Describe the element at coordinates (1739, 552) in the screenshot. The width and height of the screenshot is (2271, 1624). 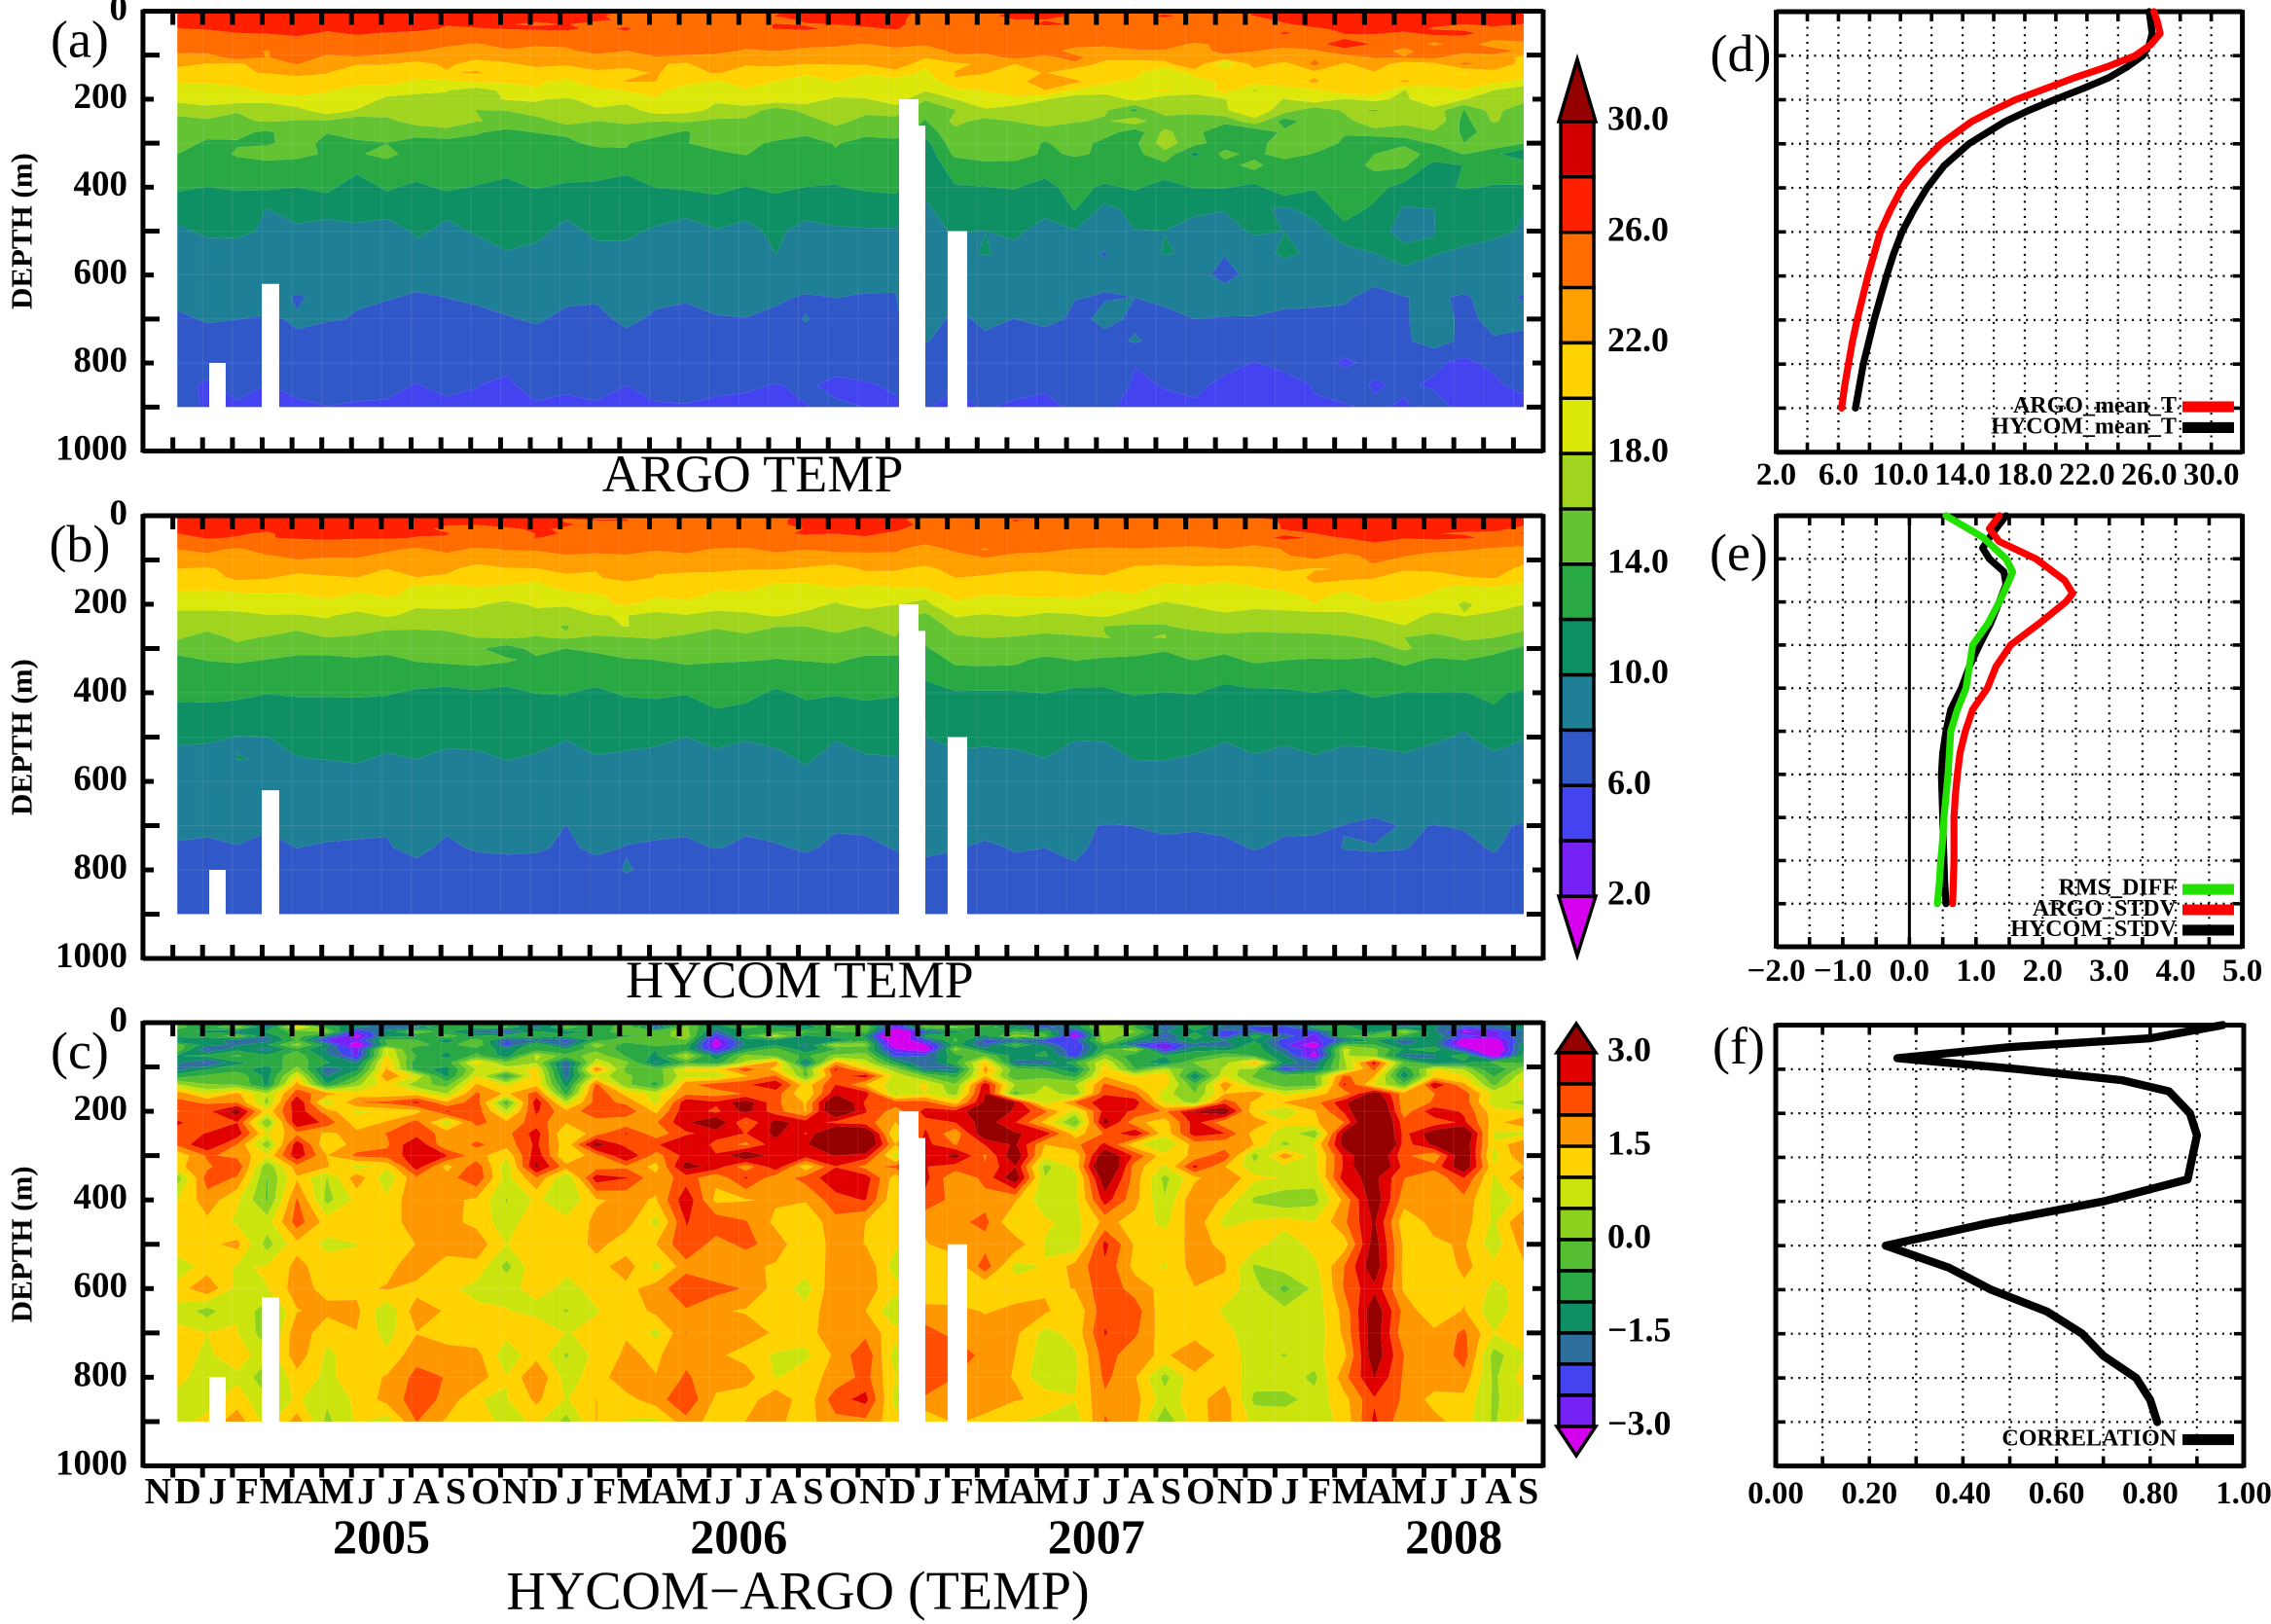
I see `svg-text: (e)` at that location.